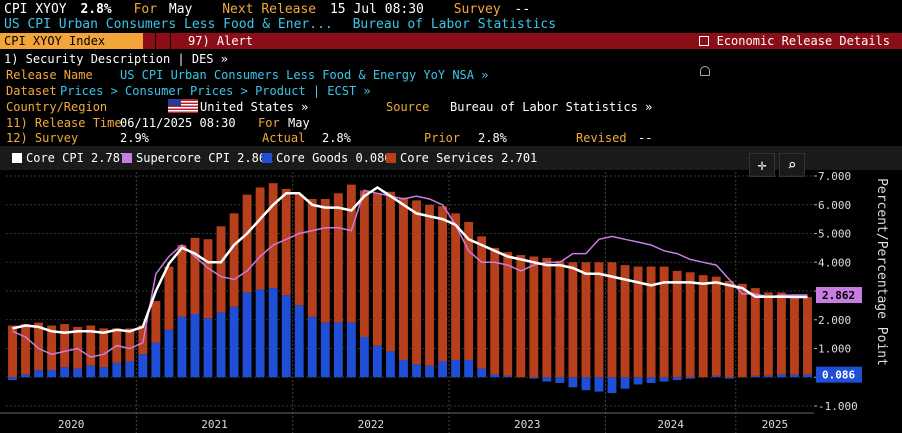  I want to click on legend-core-goods-label: Core Goods 0.086, so click(334, 158).